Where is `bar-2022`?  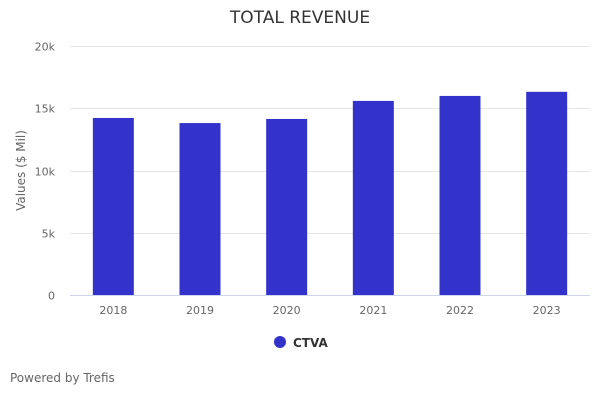 bar-2022 is located at coordinates (460, 195).